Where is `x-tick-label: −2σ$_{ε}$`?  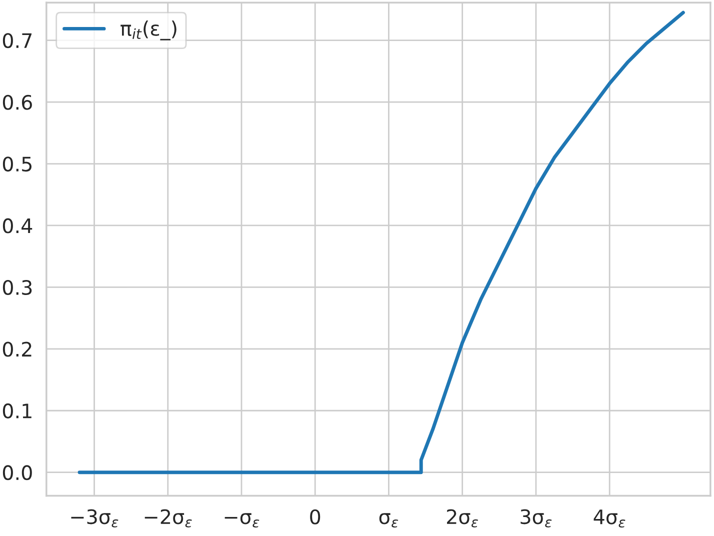 x-tick-label: −2σ$_{ε}$ is located at coordinates (168, 518).